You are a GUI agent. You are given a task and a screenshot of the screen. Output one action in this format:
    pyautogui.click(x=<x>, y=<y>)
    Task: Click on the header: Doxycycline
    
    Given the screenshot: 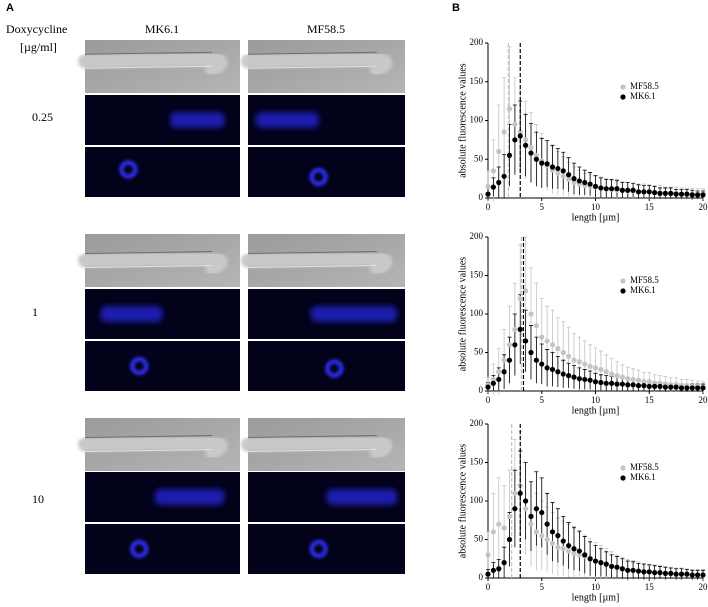 What is the action you would take?
    pyautogui.click(x=36, y=29)
    